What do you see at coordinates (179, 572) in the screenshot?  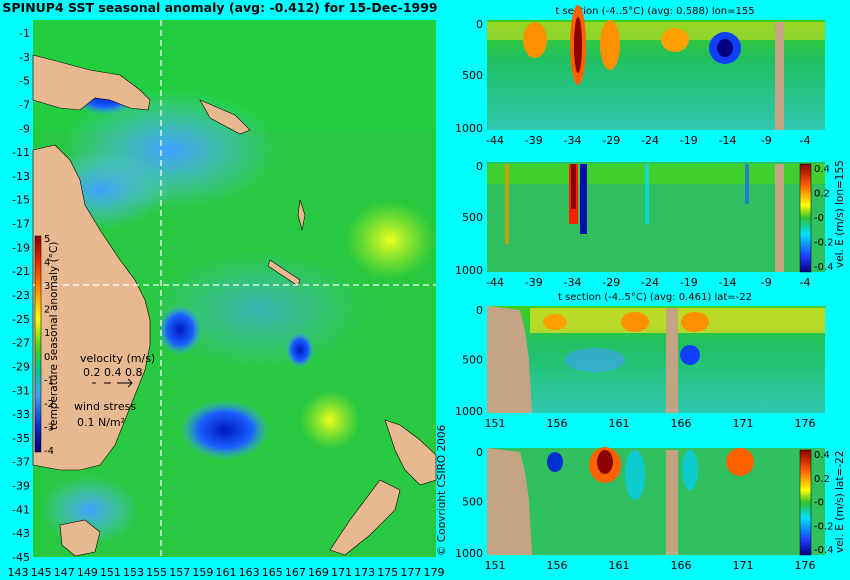 I see `lon-tick-label: 157` at bounding box center [179, 572].